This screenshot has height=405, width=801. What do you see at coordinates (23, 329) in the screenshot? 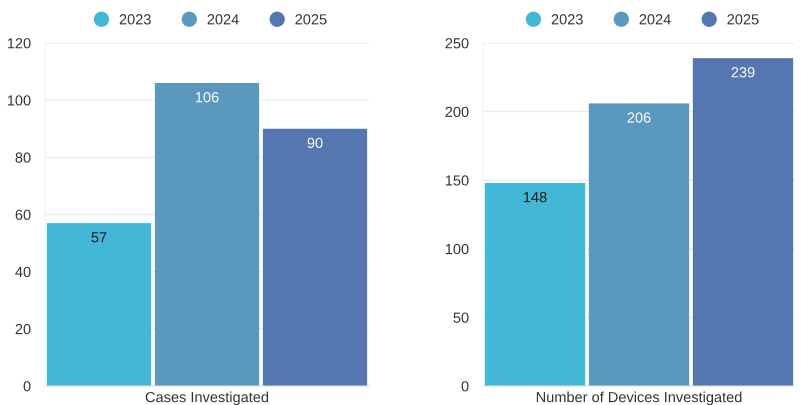
I see `y-tick-label: 20` at bounding box center [23, 329].